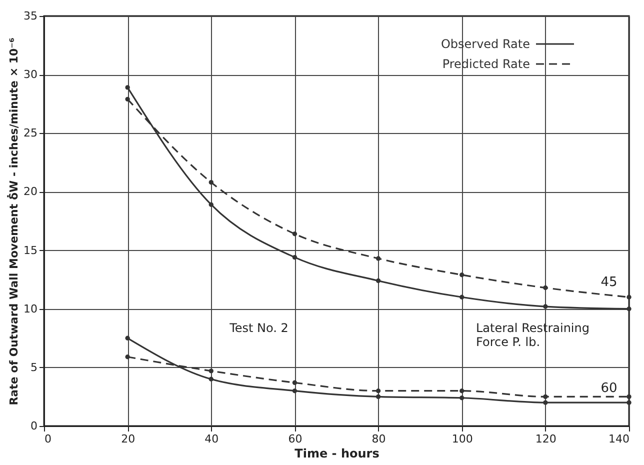 The image size is (644, 465). Describe the element at coordinates (31, 191) in the screenshot. I see `y-tick-label: 20` at that location.